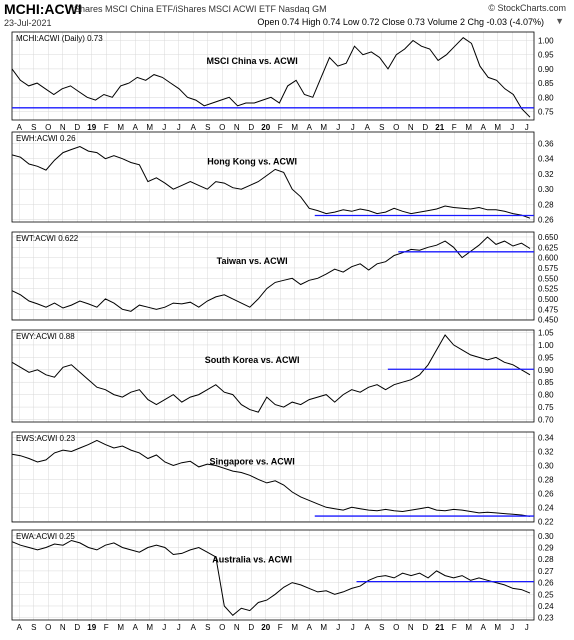 The image size is (574, 640). I want to click on panel-label: MCHI:ACWI (Daily) 0.73, so click(59, 38).